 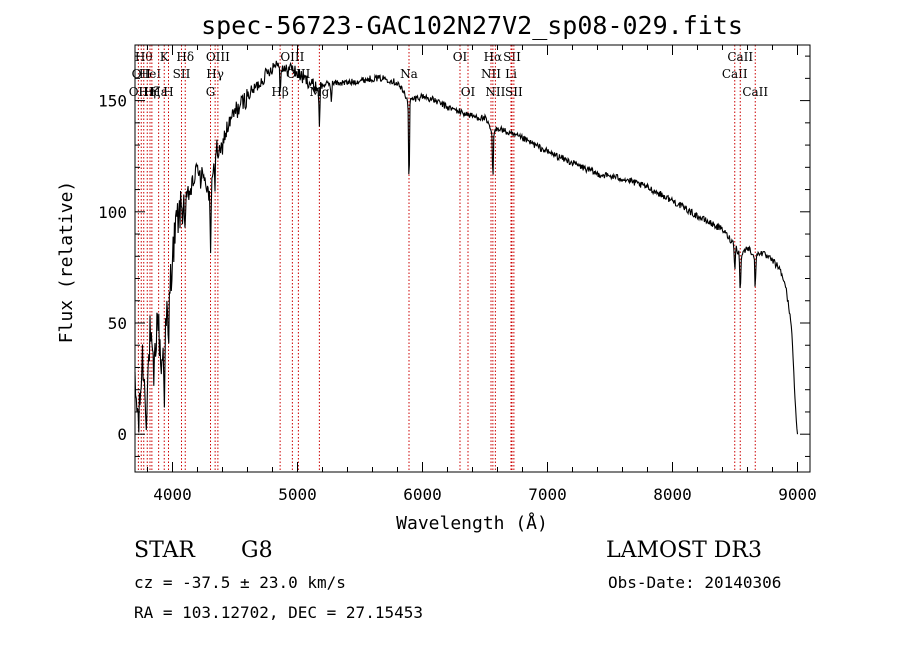 What do you see at coordinates (144, 57) in the screenshot?
I see `marker-label-2: Hθ` at bounding box center [144, 57].